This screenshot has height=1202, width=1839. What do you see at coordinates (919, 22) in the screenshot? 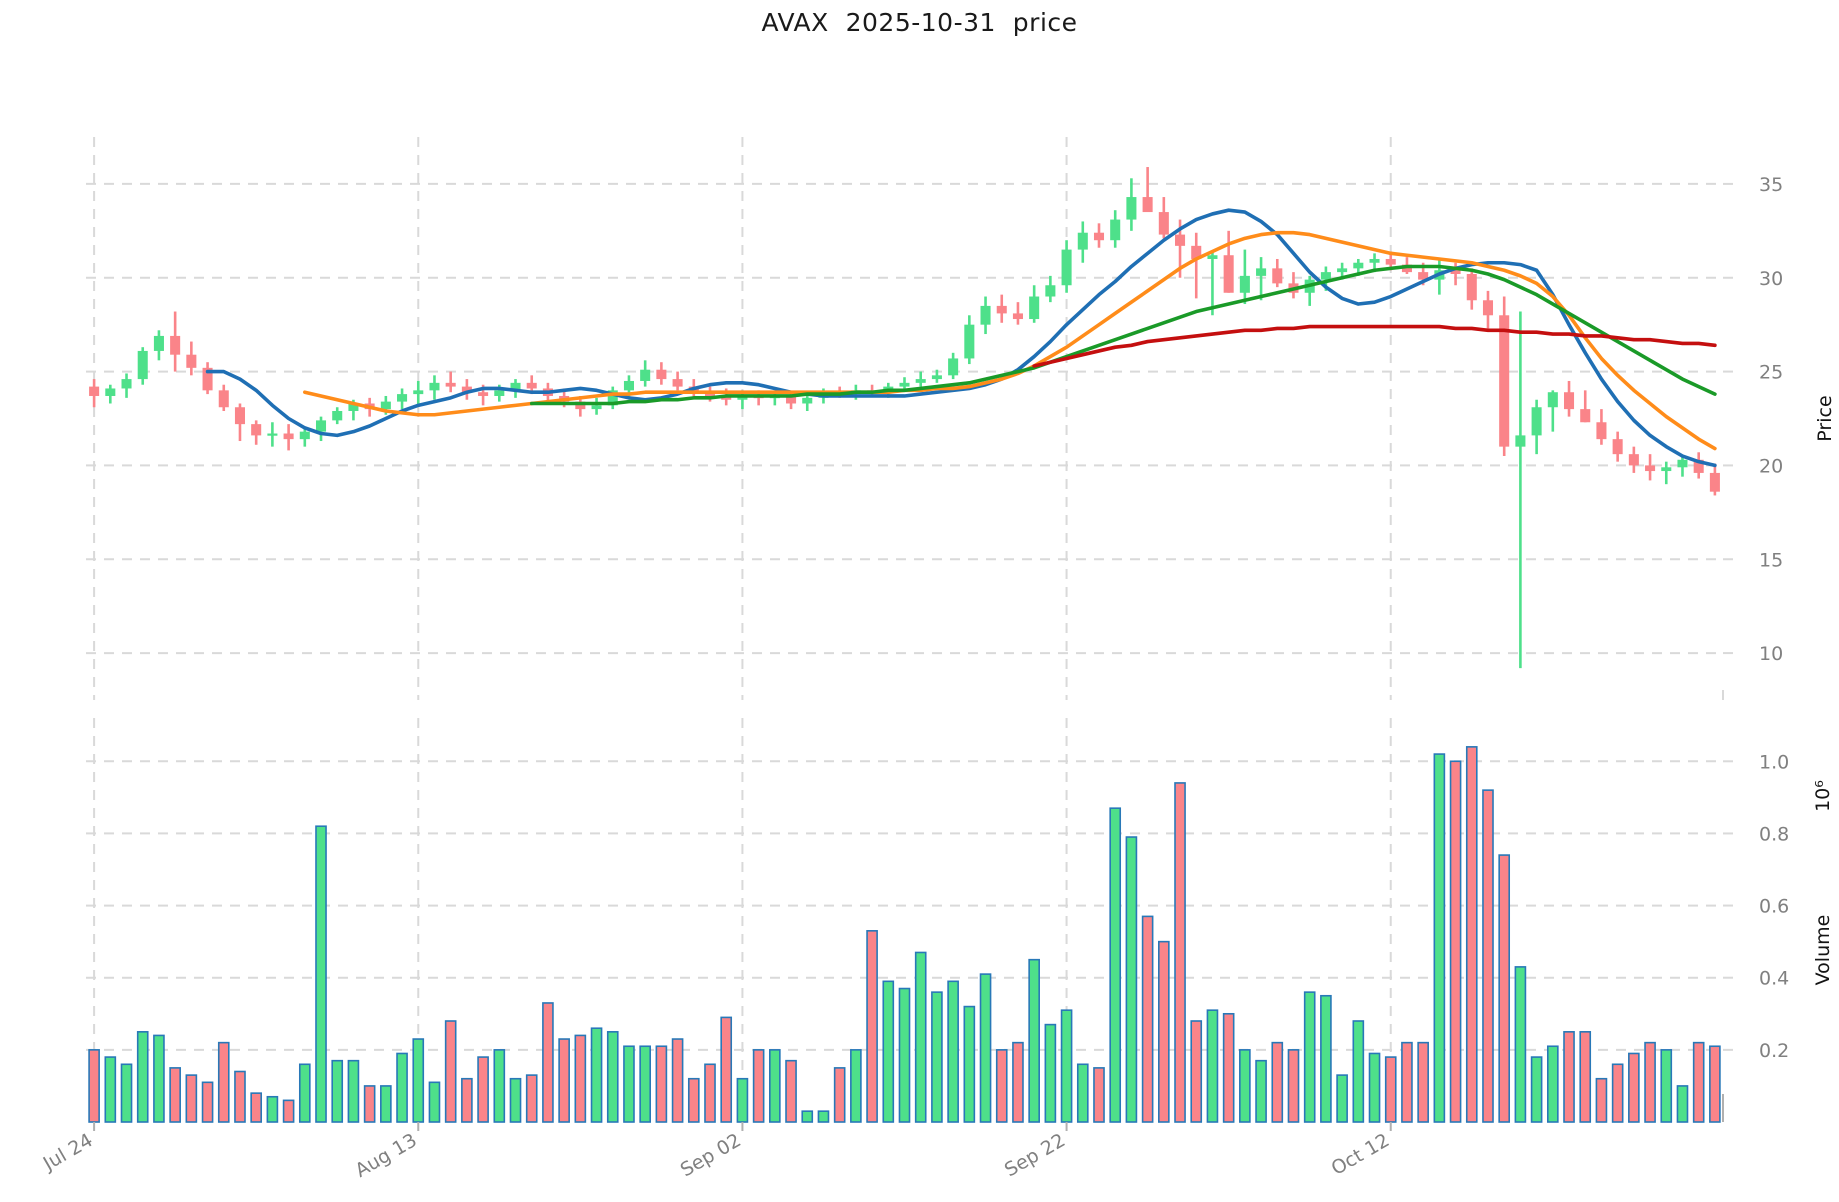
I see `chart-title: AVAX 2025-10-31 price` at bounding box center [919, 22].